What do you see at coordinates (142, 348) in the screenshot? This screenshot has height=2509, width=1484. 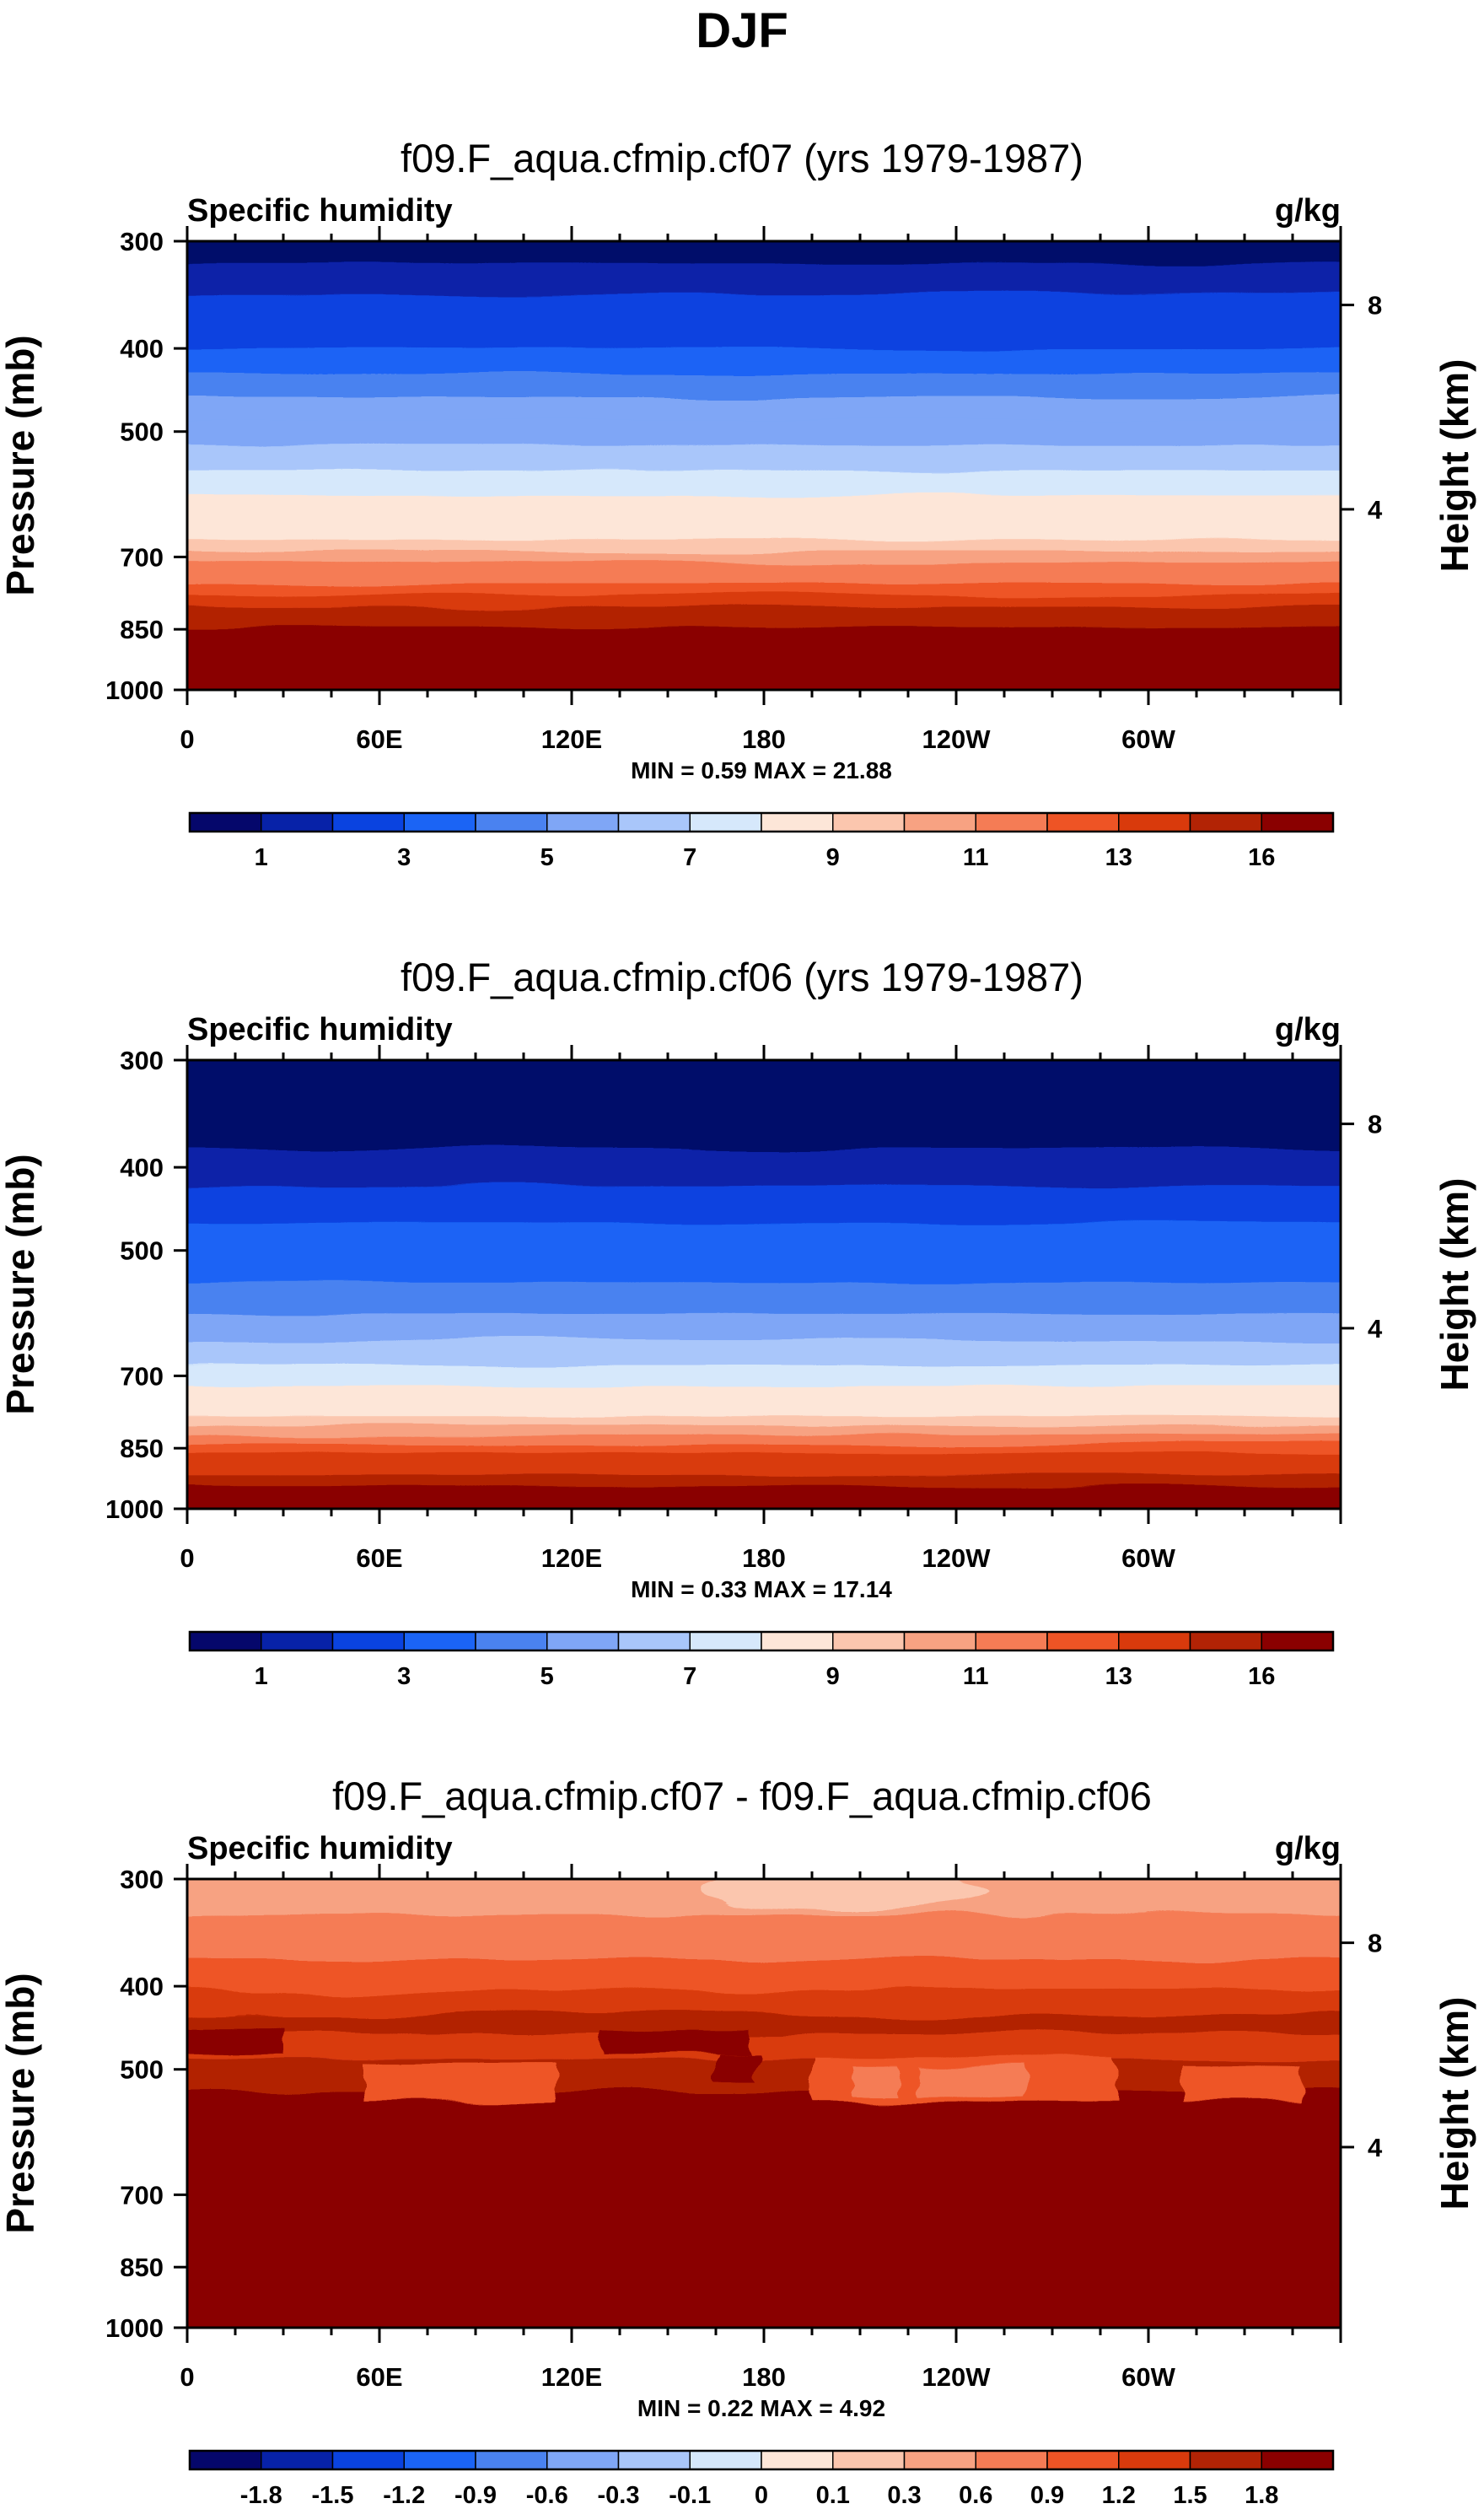 I see `y-tick-label: 400` at bounding box center [142, 348].